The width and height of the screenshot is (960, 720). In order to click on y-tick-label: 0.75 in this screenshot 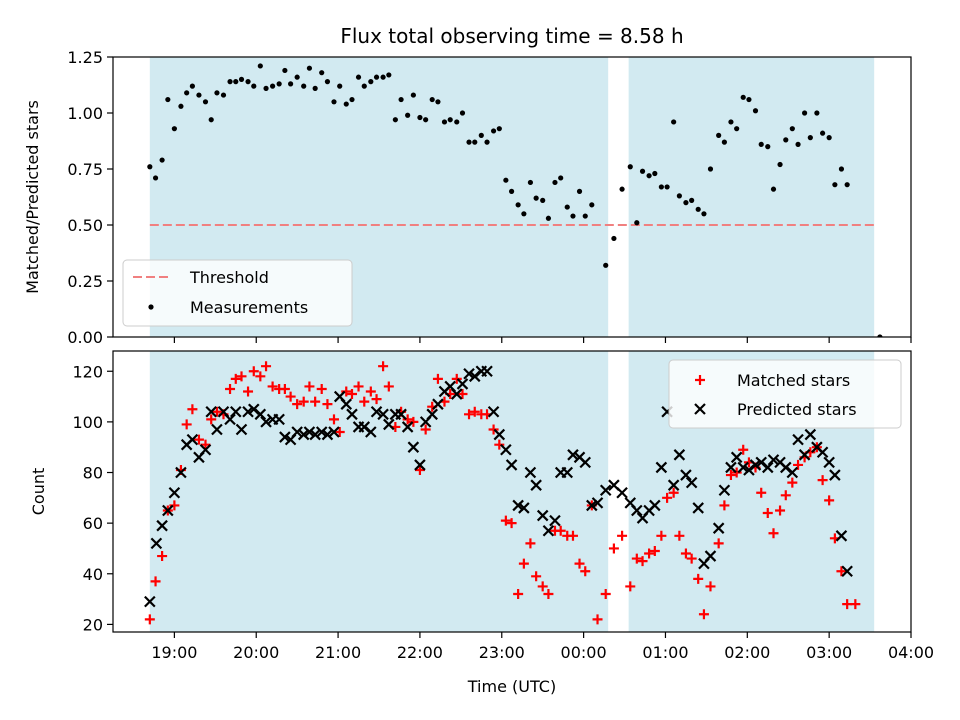, I will do `click(85, 169)`.